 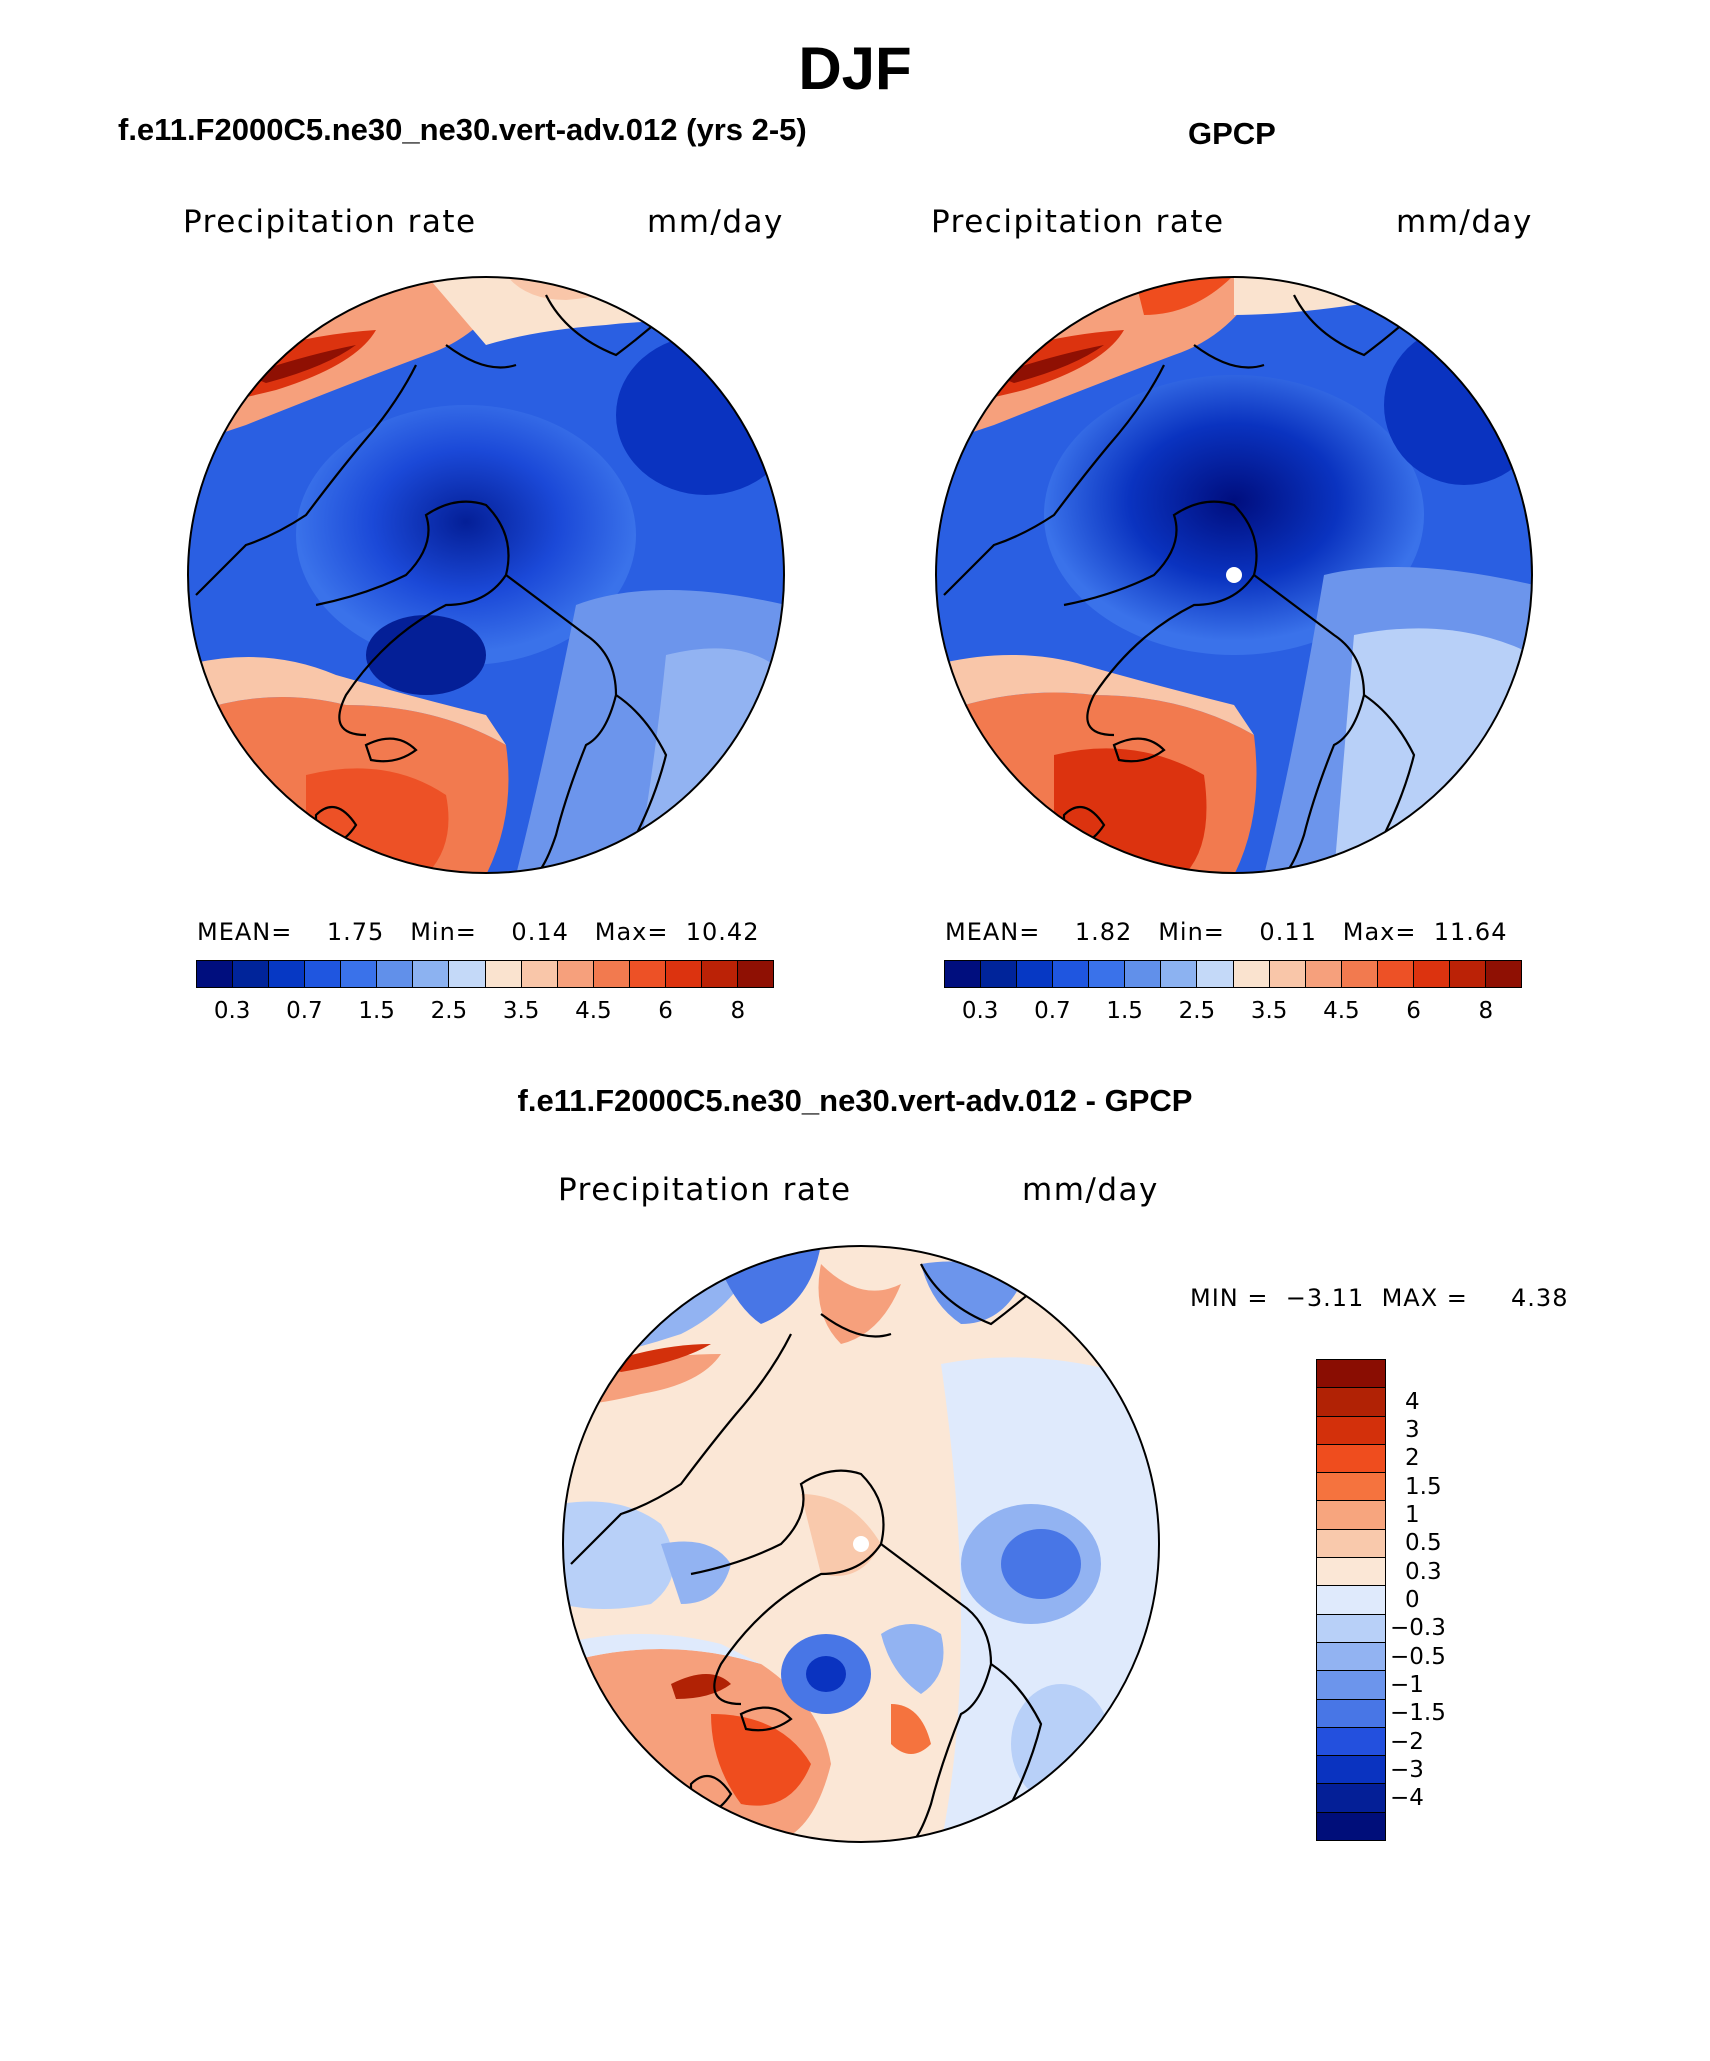 I want to click on panel-title-obs: GPCP, so click(x=1232, y=133).